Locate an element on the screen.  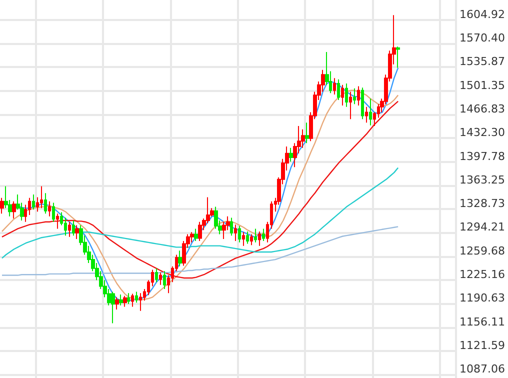
y-tick-label: 1225.16 is located at coordinates (483, 274).